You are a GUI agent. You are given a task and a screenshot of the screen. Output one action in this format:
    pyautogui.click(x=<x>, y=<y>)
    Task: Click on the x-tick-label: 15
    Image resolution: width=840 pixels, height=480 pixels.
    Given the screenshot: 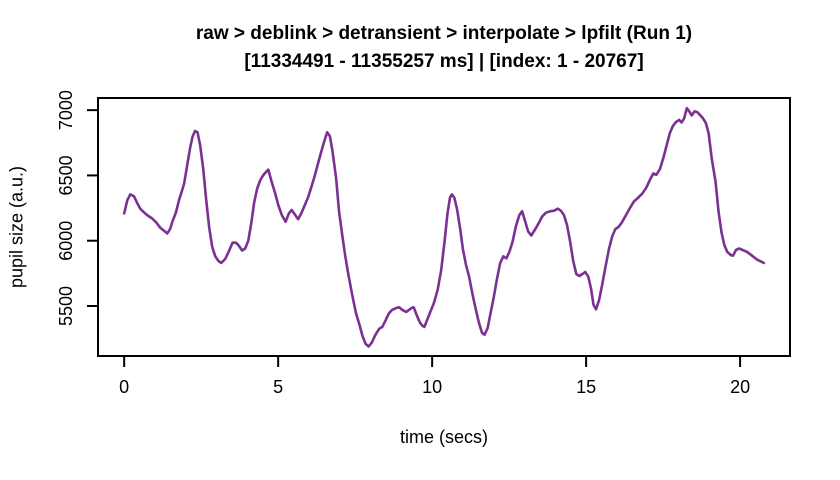 What is the action you would take?
    pyautogui.click(x=586, y=387)
    